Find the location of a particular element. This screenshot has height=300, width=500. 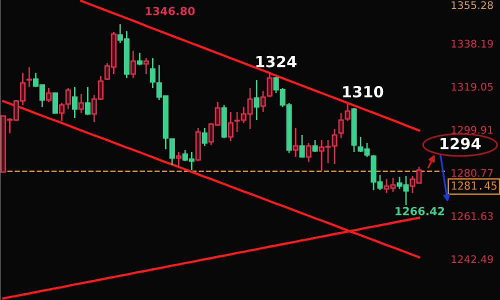

y-tick-label: 1319.05 is located at coordinates (472, 86).